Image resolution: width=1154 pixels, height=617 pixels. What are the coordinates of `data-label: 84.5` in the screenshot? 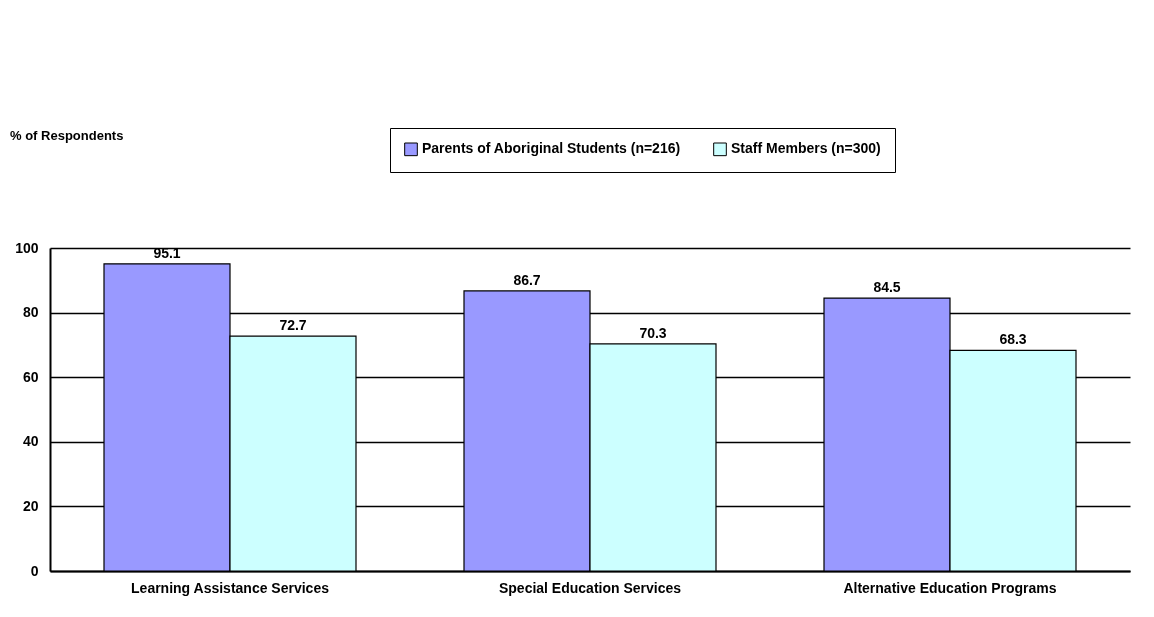 It's located at (887, 287).